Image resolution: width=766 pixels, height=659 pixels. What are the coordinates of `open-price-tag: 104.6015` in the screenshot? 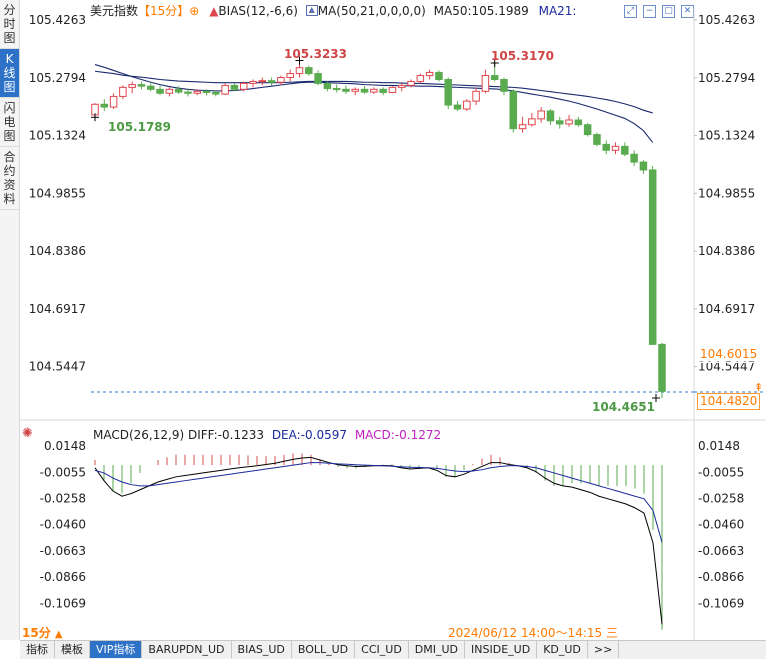 It's located at (729, 354).